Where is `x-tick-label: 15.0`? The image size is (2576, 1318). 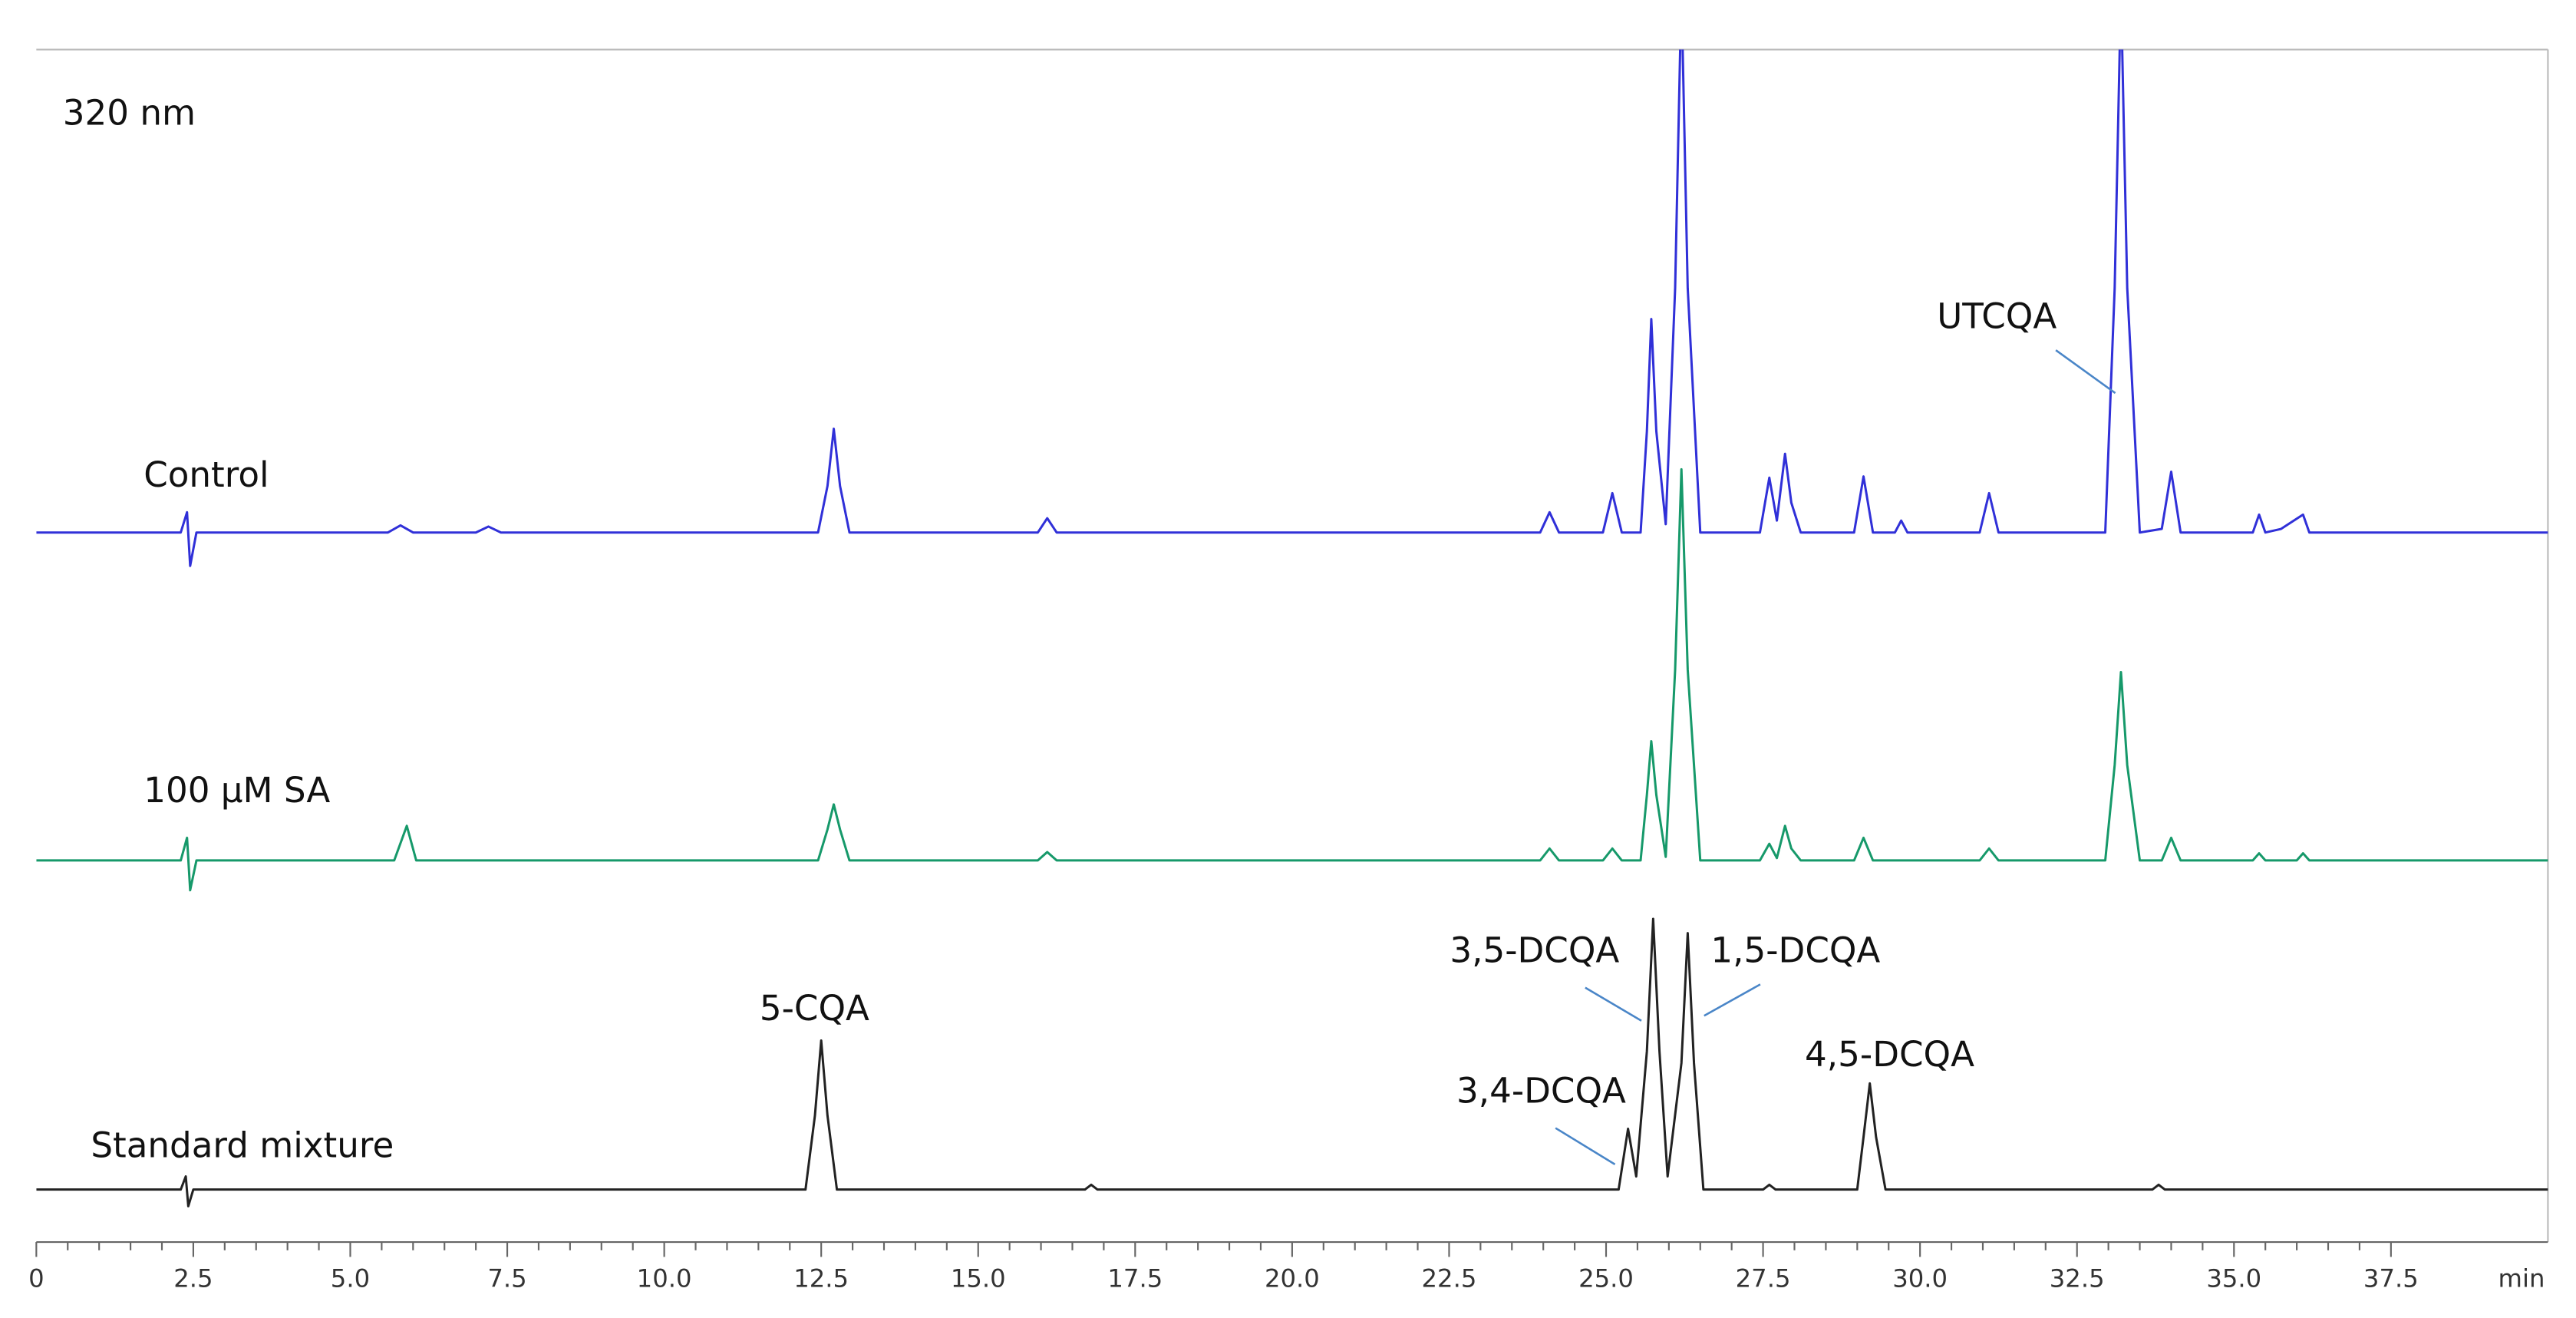
x-tick-label: 15.0 is located at coordinates (978, 1278).